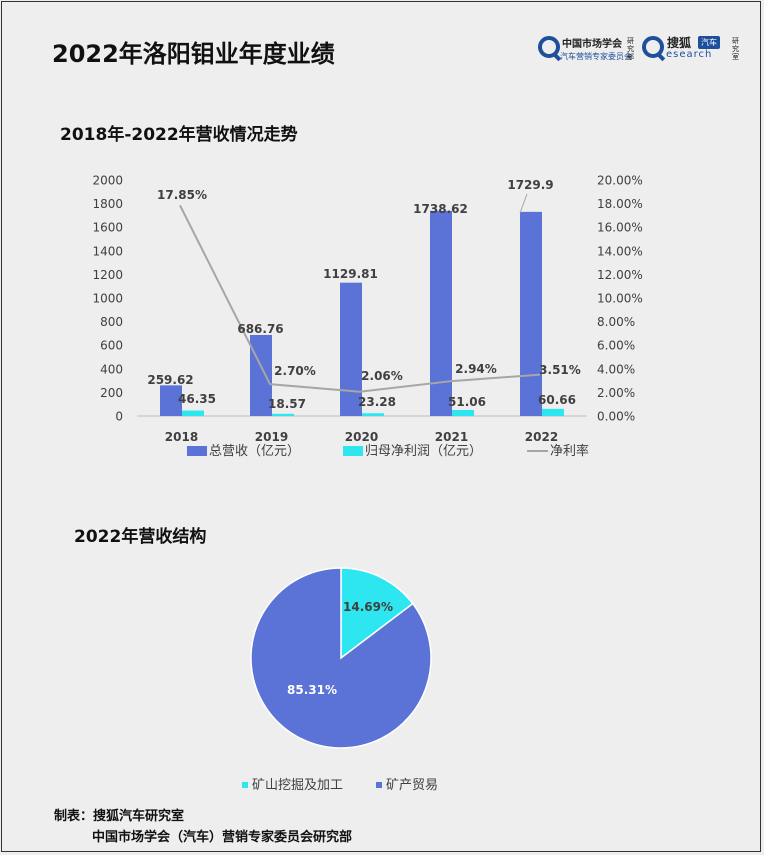 The height and width of the screenshot is (855, 764). I want to click on chart1-legend: 总营收（亿元） 归母净利润（亿元） 净利率, so click(388, 451).